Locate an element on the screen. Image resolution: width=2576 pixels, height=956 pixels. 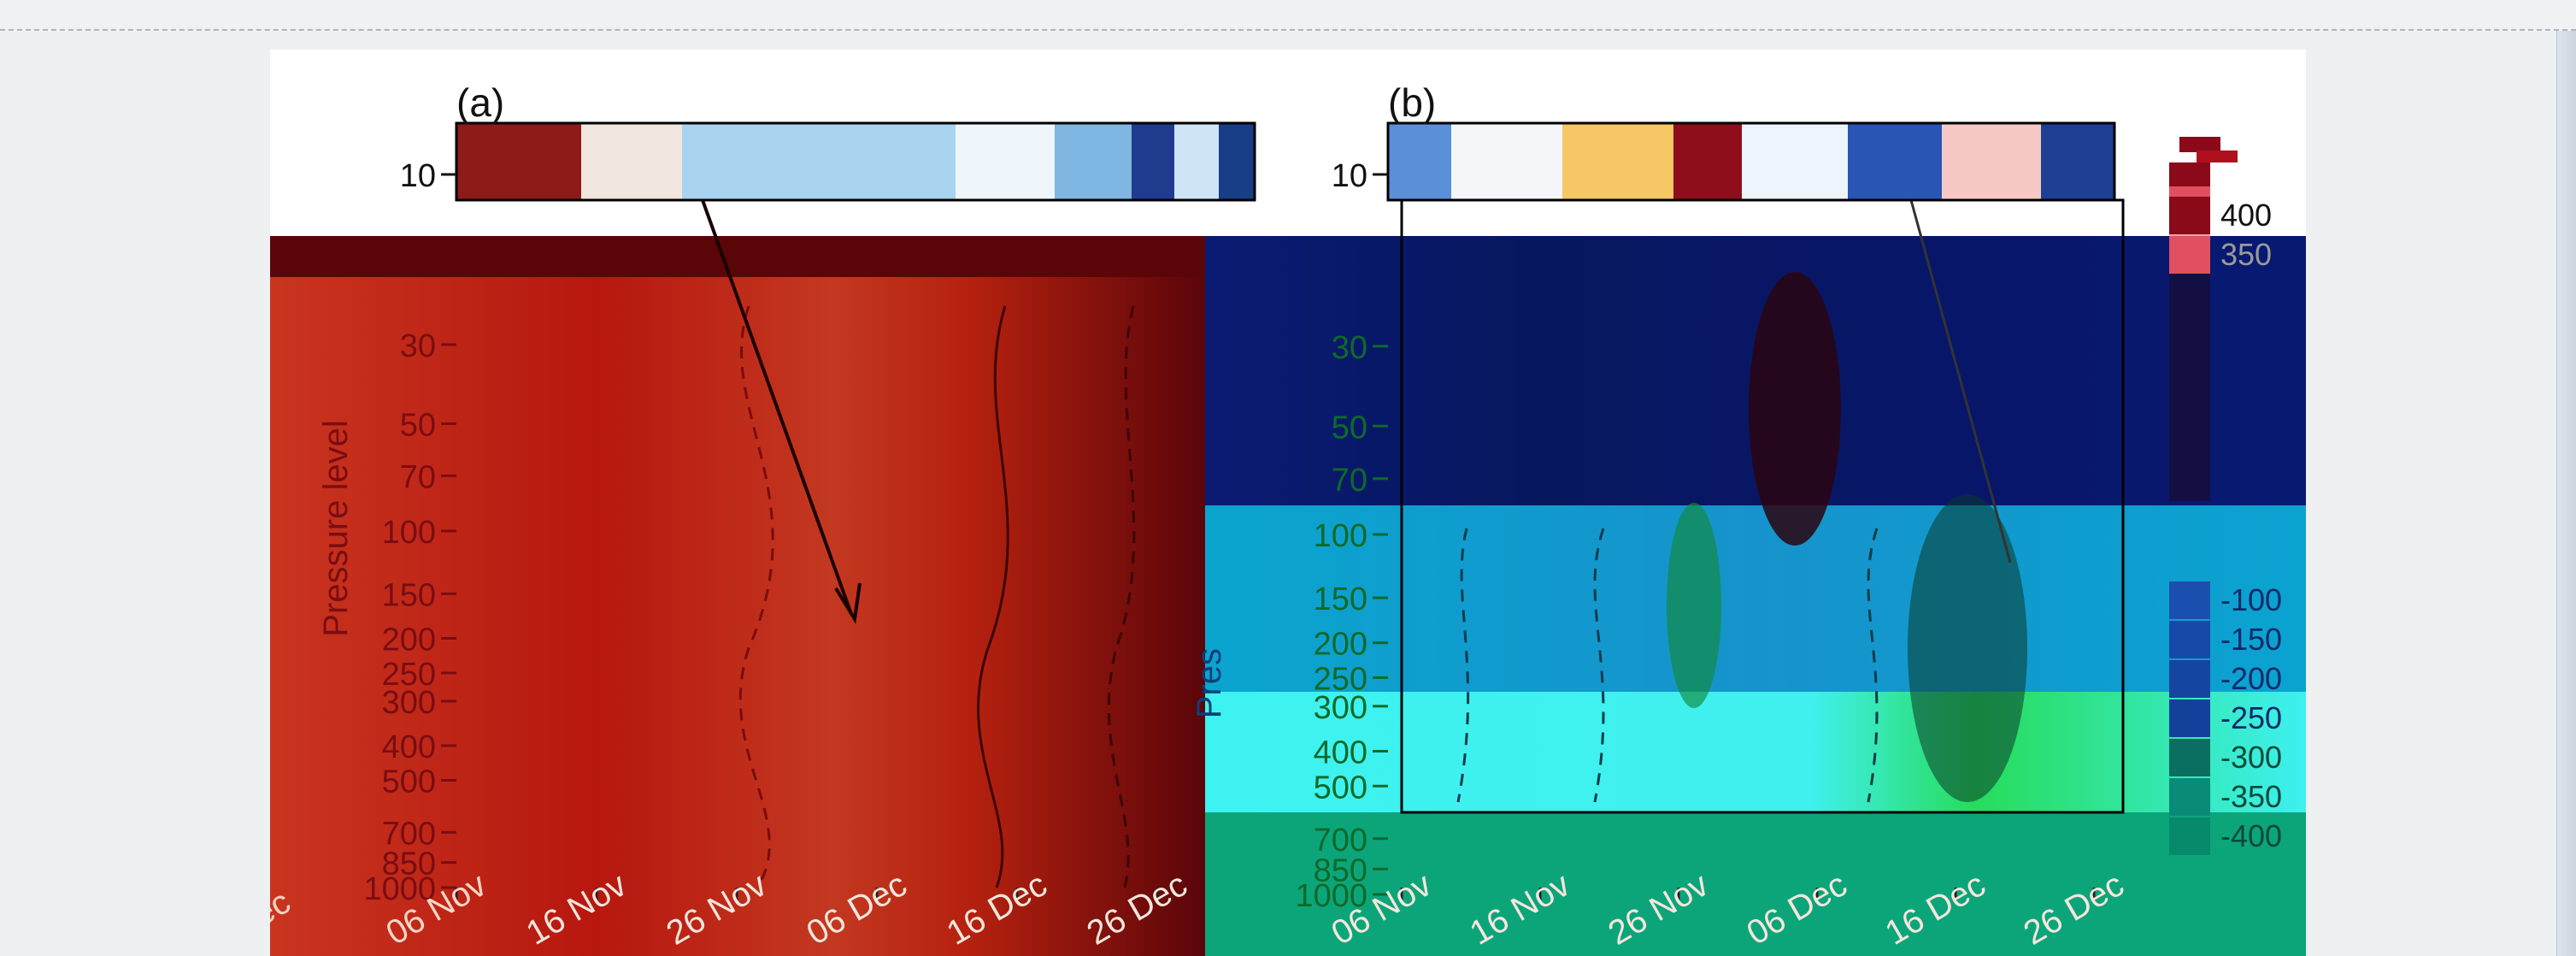
panel-b-y-tick-label: 850 is located at coordinates (1340, 870).